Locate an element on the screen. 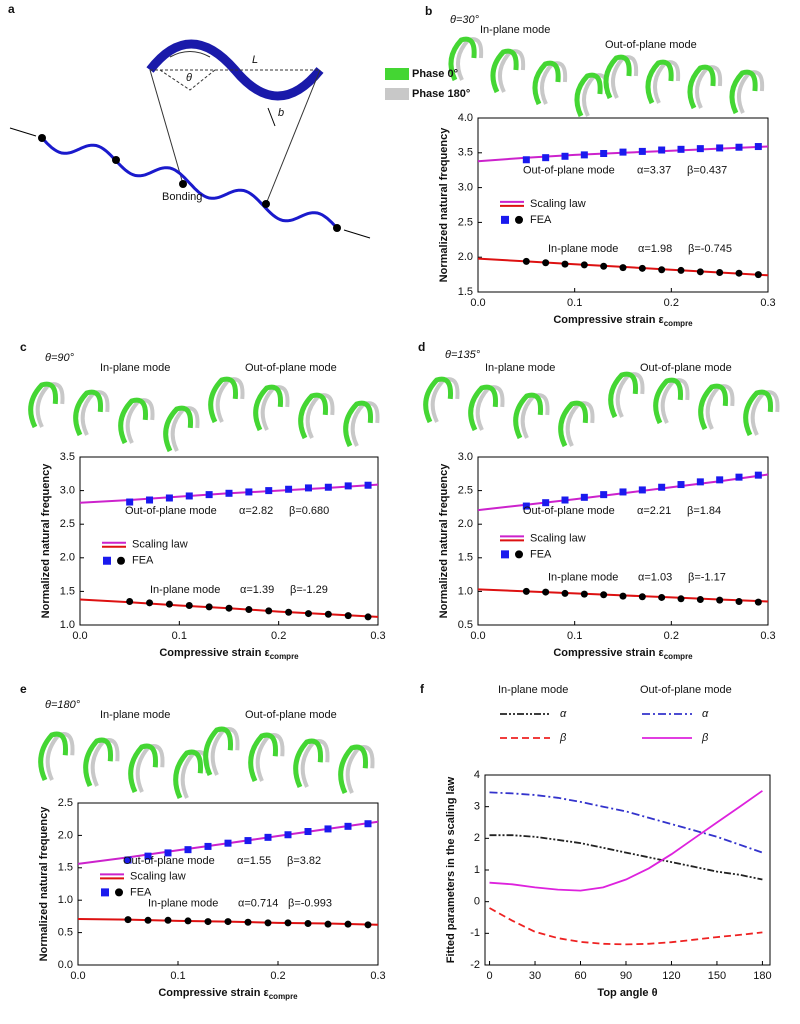  x-tick-label: 0 is located at coordinates (489, 976).